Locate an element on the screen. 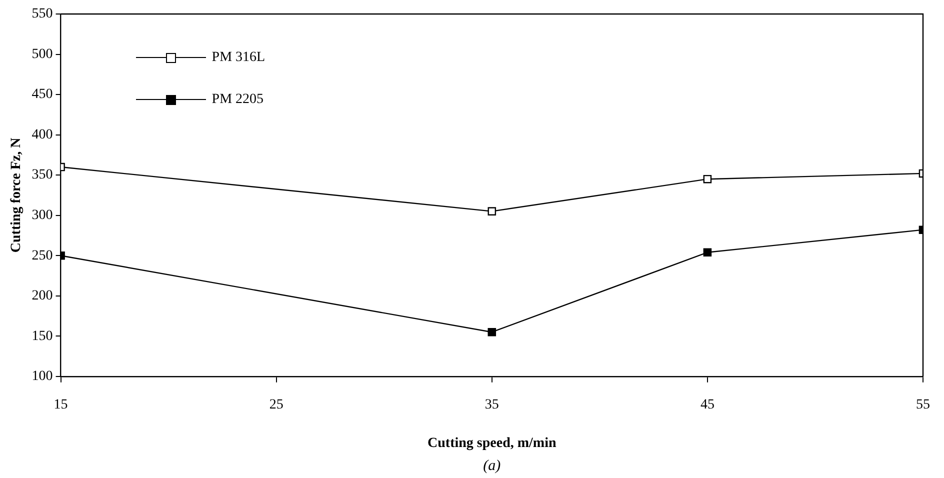 This screenshot has width=944, height=478. y-tick-label: 200 is located at coordinates (42, 296).